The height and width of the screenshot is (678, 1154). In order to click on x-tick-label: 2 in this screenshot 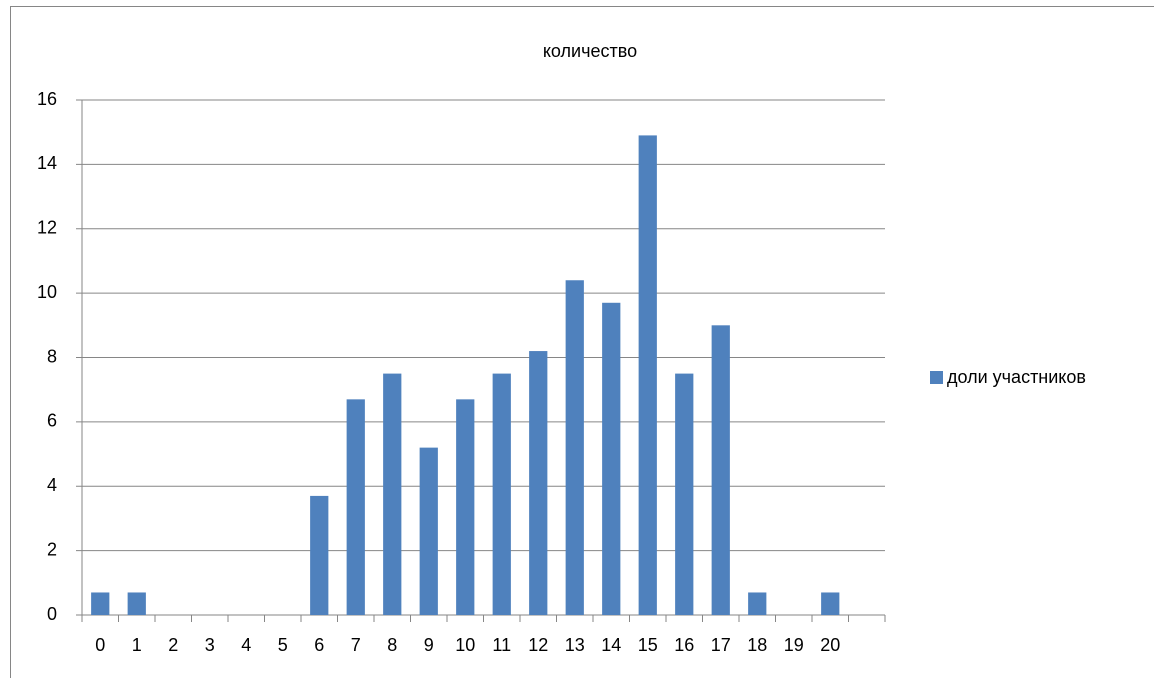, I will do `click(173, 645)`.